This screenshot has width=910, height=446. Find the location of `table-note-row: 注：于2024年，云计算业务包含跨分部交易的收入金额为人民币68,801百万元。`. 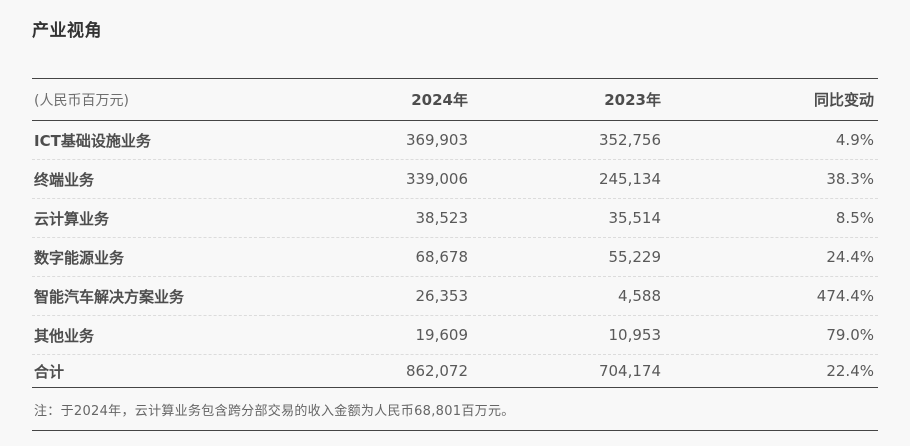

table-note-row: 注：于2024年，云计算业务包含跨分部交易的收入金额为人民币68,801百万元。 is located at coordinates (455, 409).